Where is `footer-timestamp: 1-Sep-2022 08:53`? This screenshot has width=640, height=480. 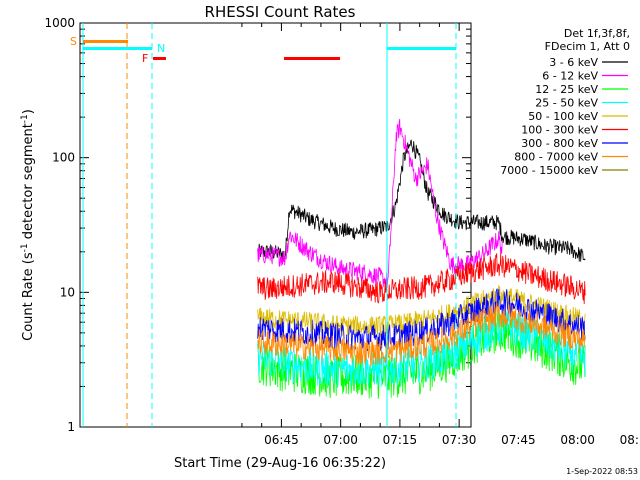 footer-timestamp: 1-Sep-2022 08:53 is located at coordinates (602, 471).